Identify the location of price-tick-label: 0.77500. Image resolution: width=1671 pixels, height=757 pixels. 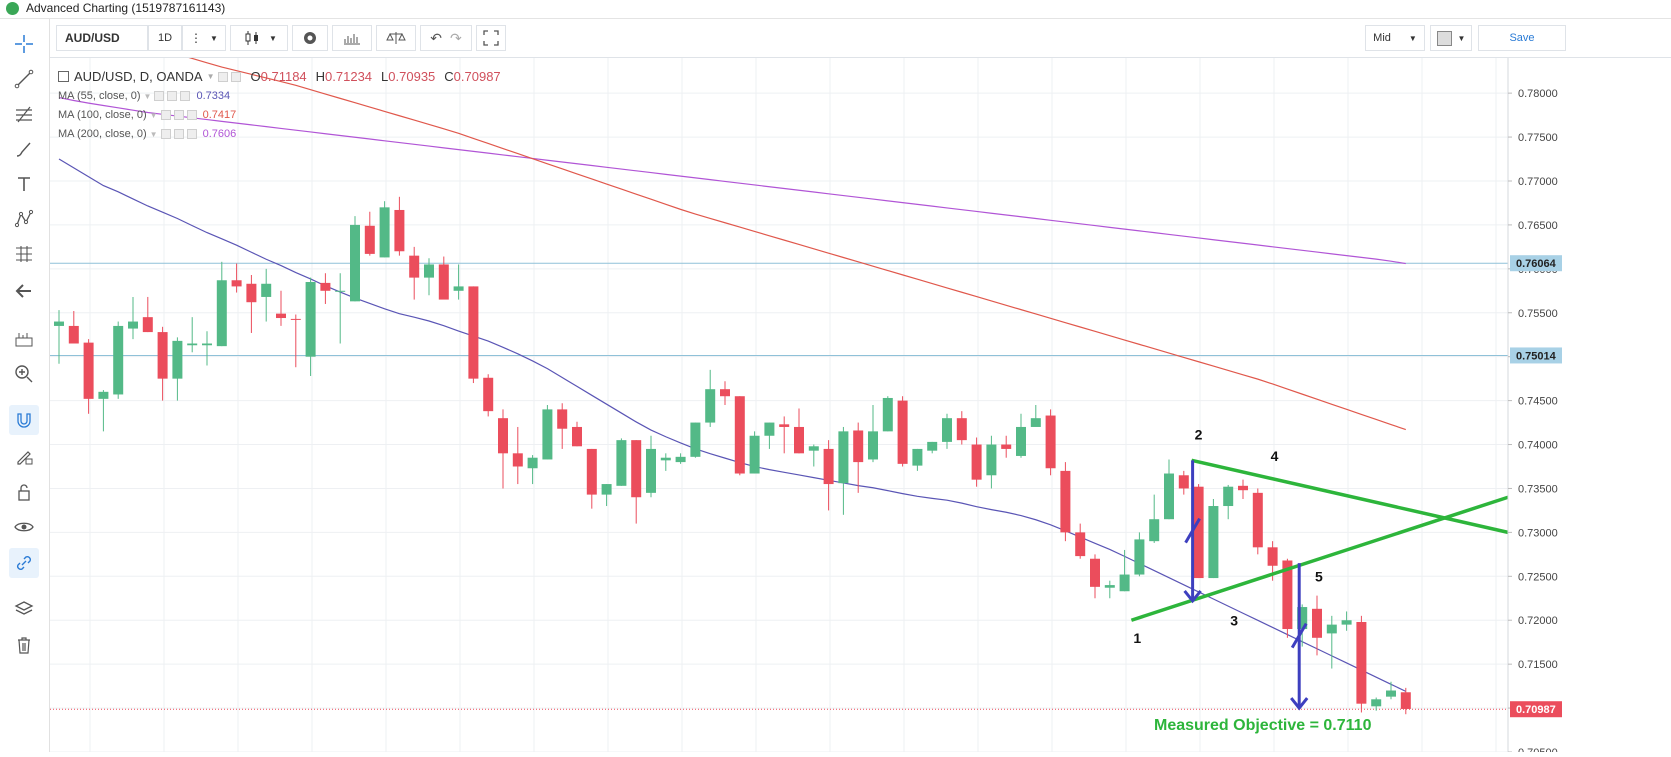
(1538, 138).